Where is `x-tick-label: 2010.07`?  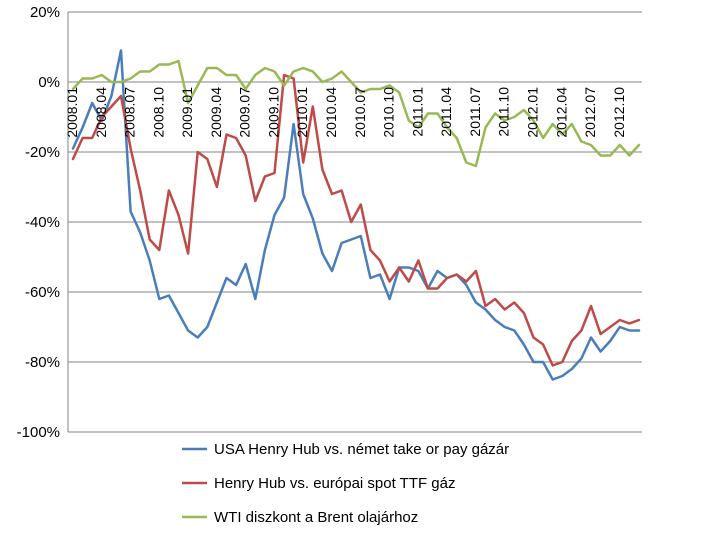
x-tick-label: 2010.07 is located at coordinates (360, 112).